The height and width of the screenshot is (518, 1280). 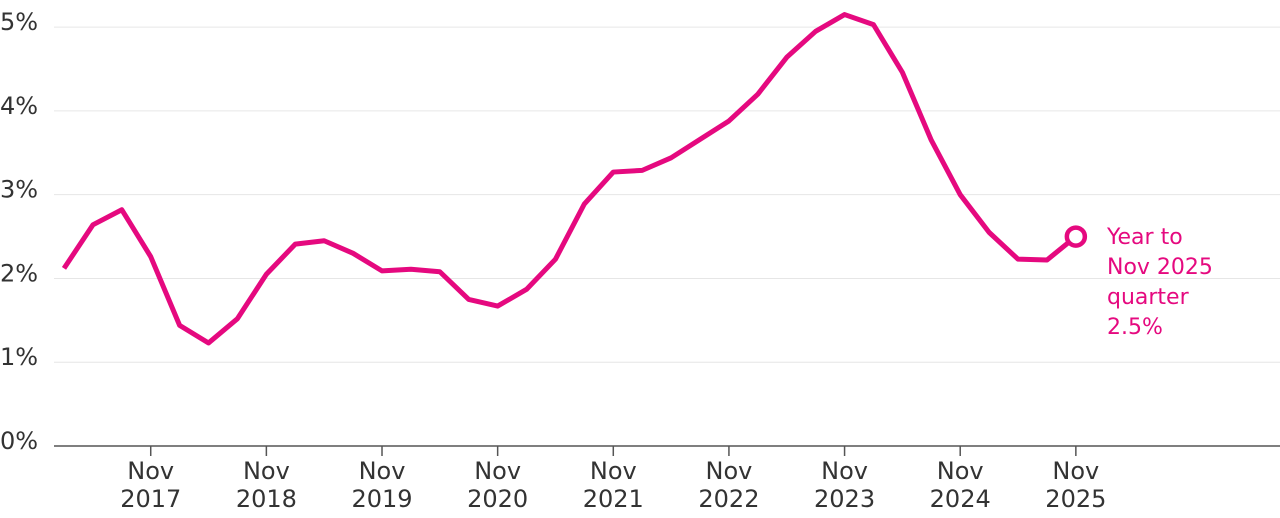 What do you see at coordinates (613, 485) in the screenshot?
I see `x-tick-label: Nov 2021` at bounding box center [613, 485].